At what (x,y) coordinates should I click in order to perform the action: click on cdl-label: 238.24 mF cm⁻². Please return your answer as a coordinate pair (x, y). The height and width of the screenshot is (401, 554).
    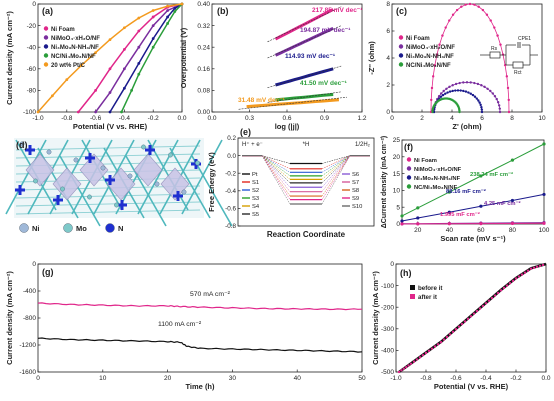
    Looking at the image, I should click on (491, 174).